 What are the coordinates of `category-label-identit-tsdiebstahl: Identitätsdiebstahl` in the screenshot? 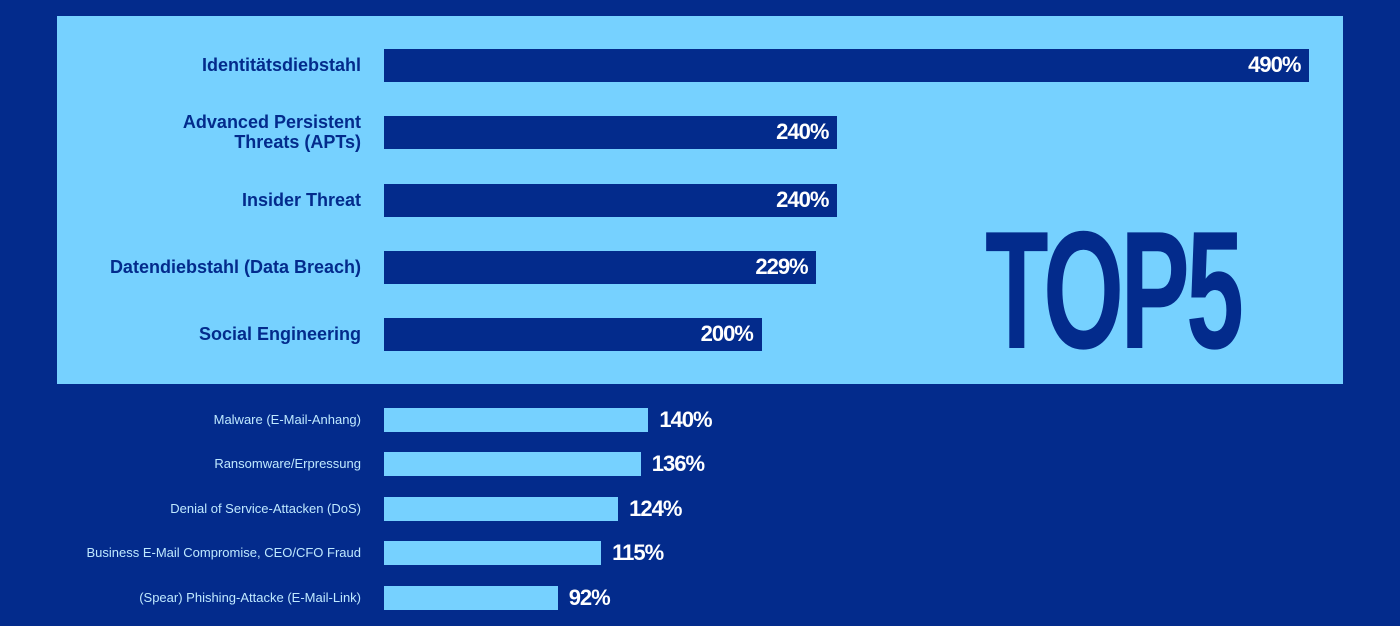 It's located at (281, 65).